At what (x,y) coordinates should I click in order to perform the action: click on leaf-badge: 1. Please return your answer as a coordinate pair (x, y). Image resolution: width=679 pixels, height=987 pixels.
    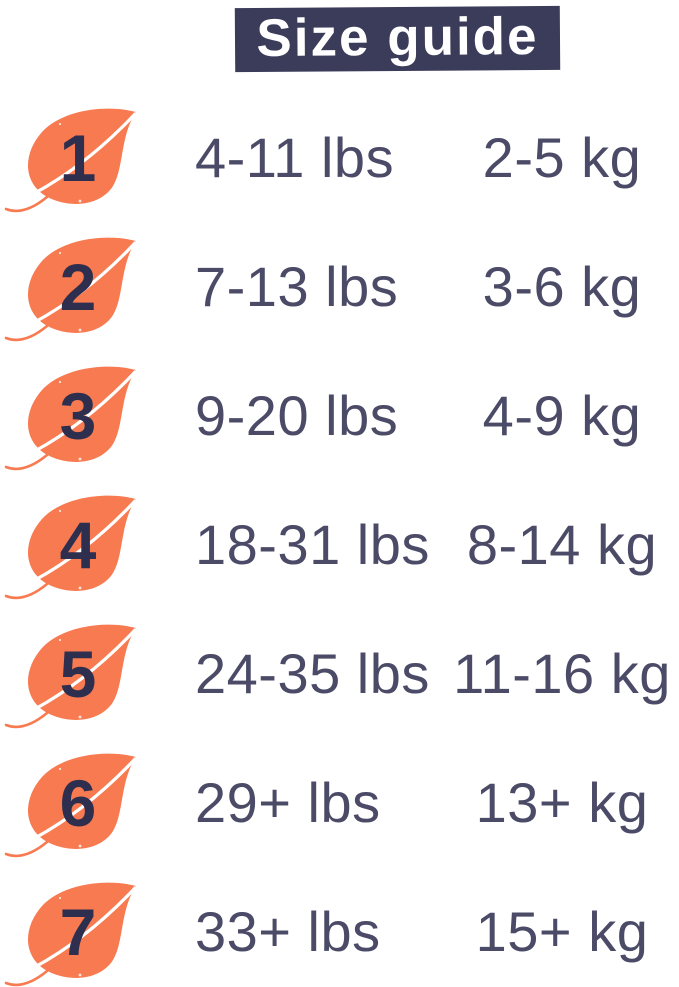
    Looking at the image, I should click on (90, 161).